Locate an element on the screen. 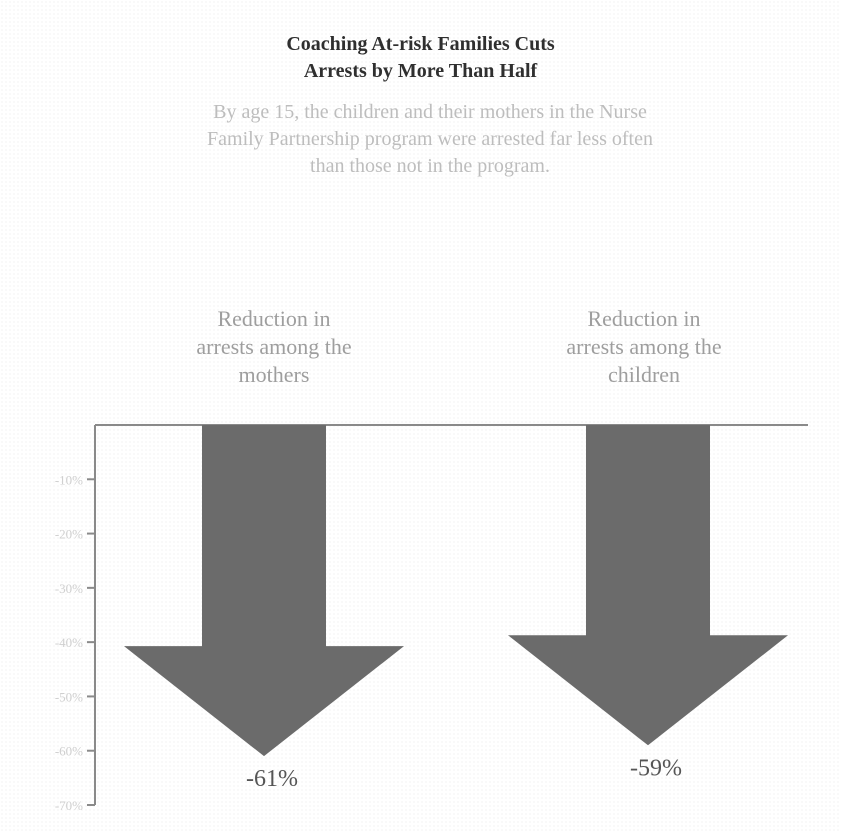  y-tick-label: -30% is located at coordinates (69, 588).